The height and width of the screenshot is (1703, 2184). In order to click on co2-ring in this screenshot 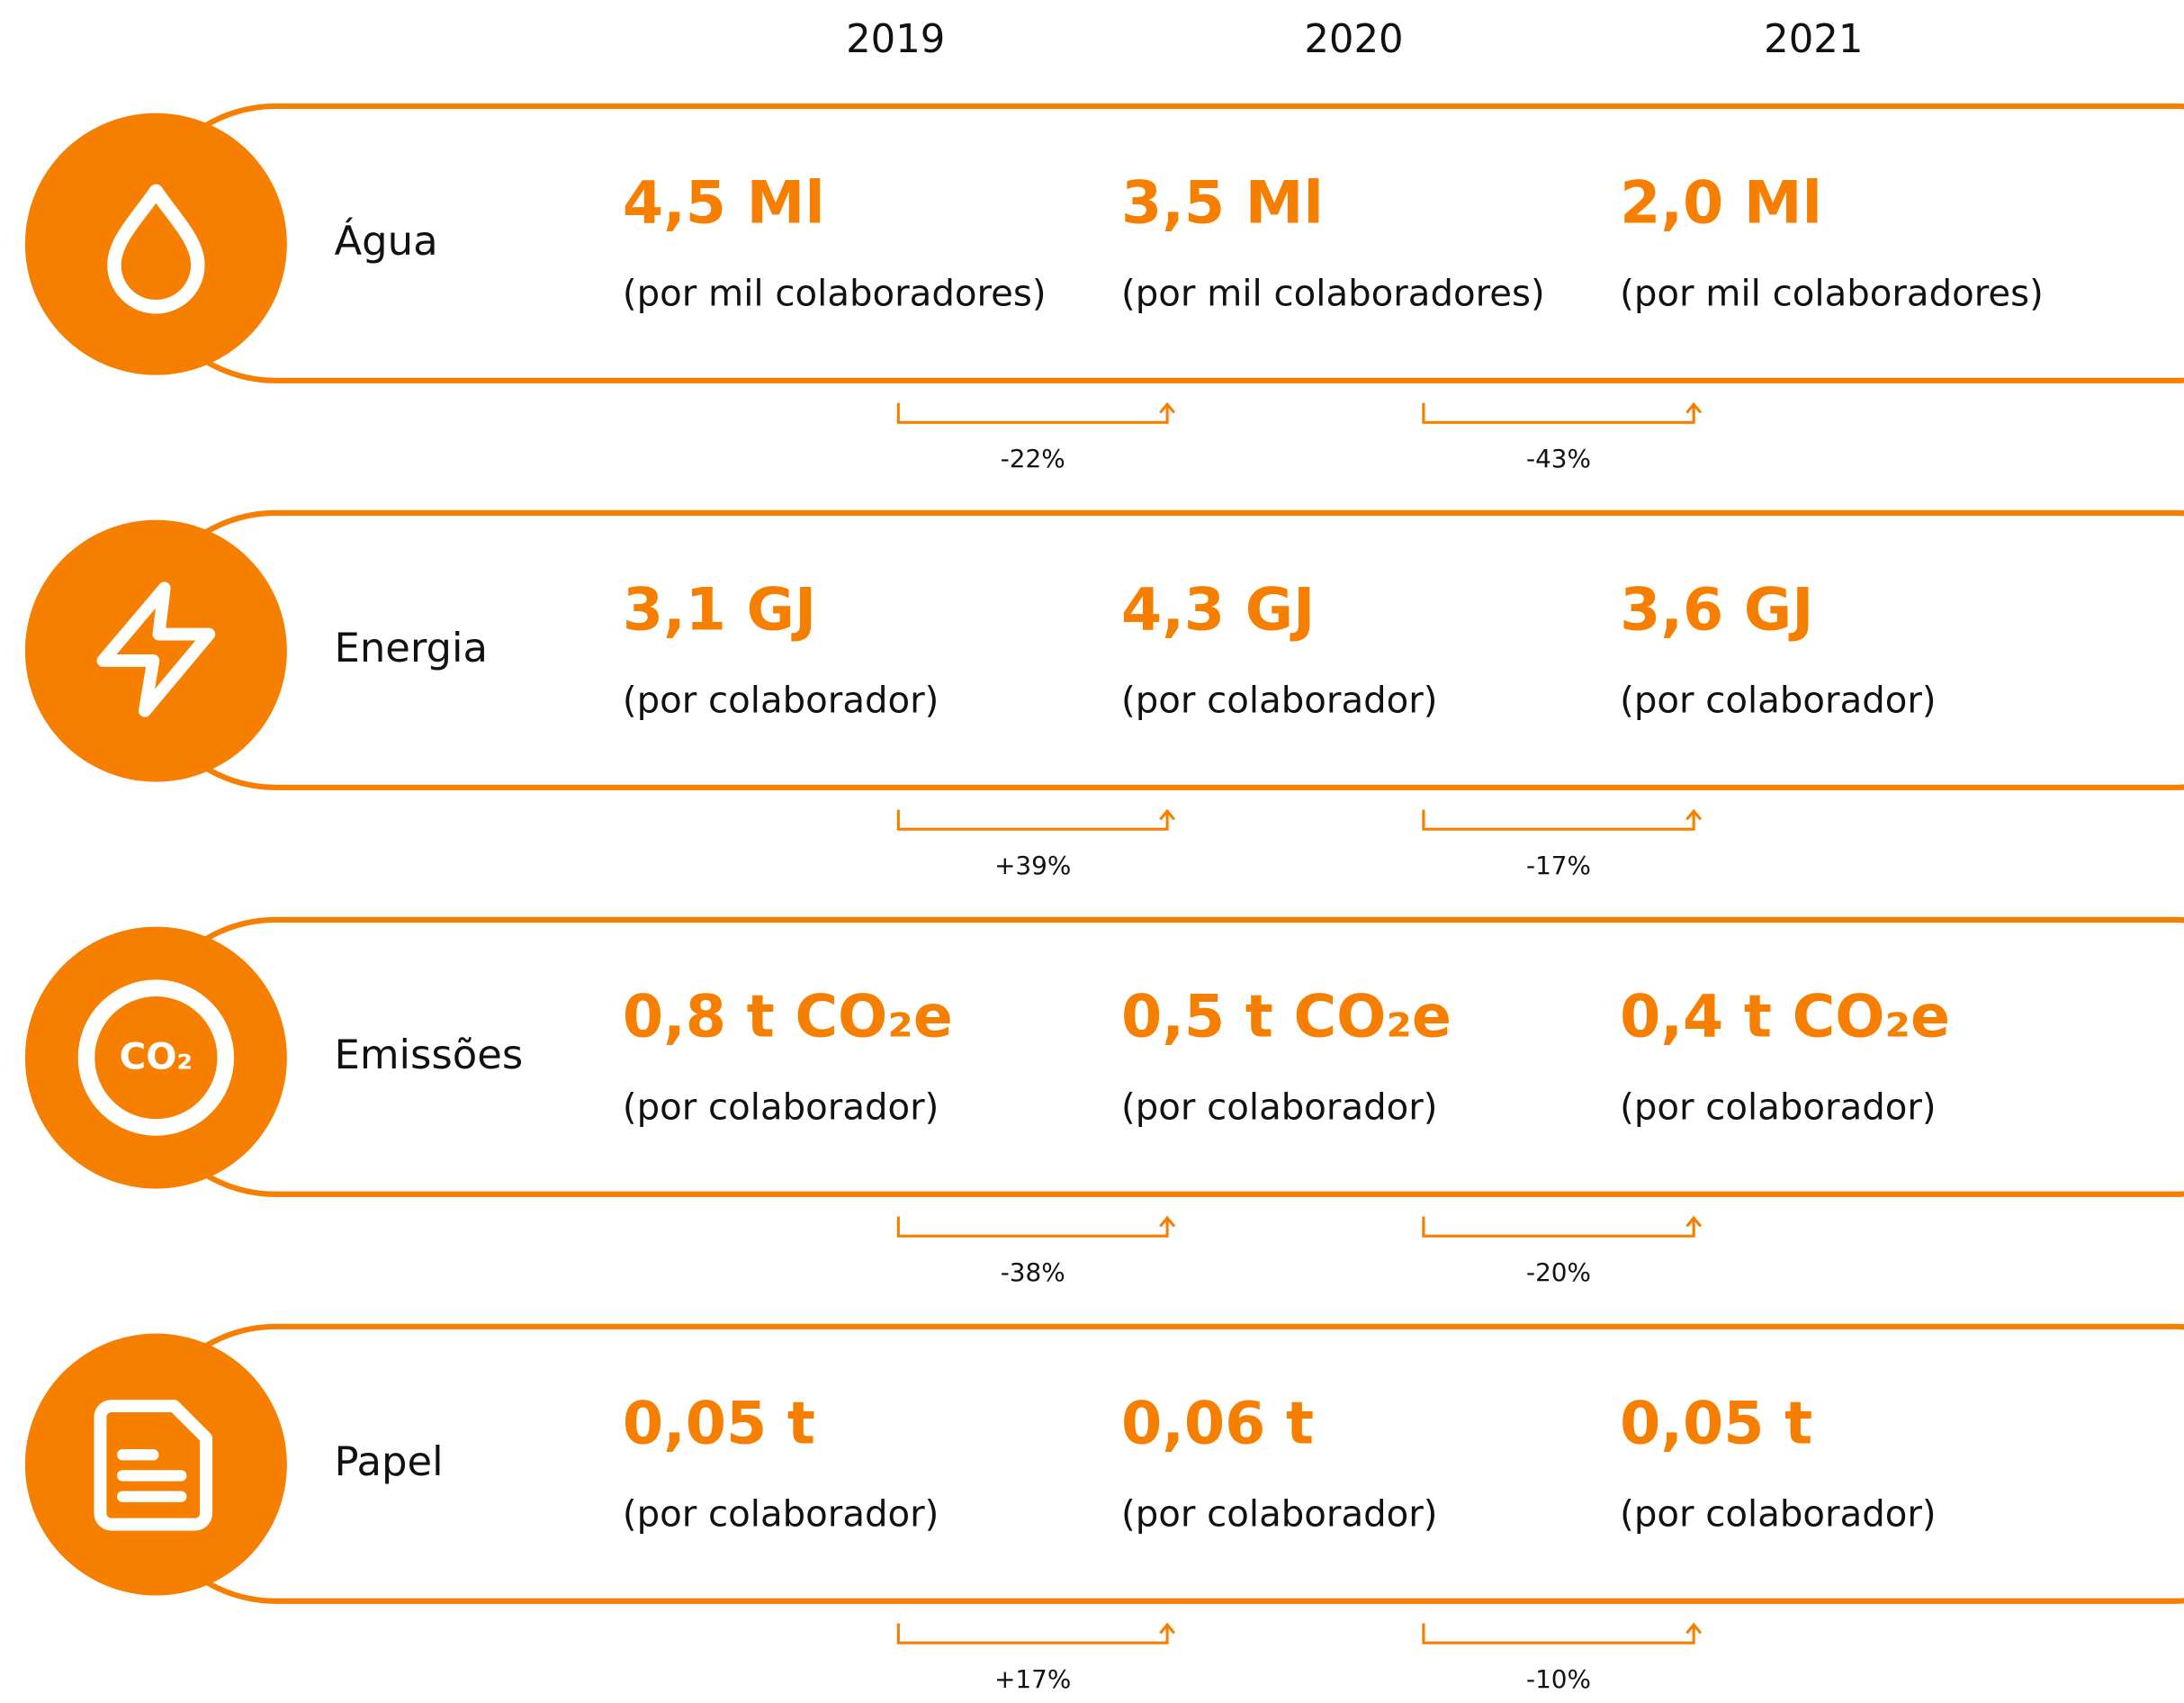, I will do `click(156, 1058)`.